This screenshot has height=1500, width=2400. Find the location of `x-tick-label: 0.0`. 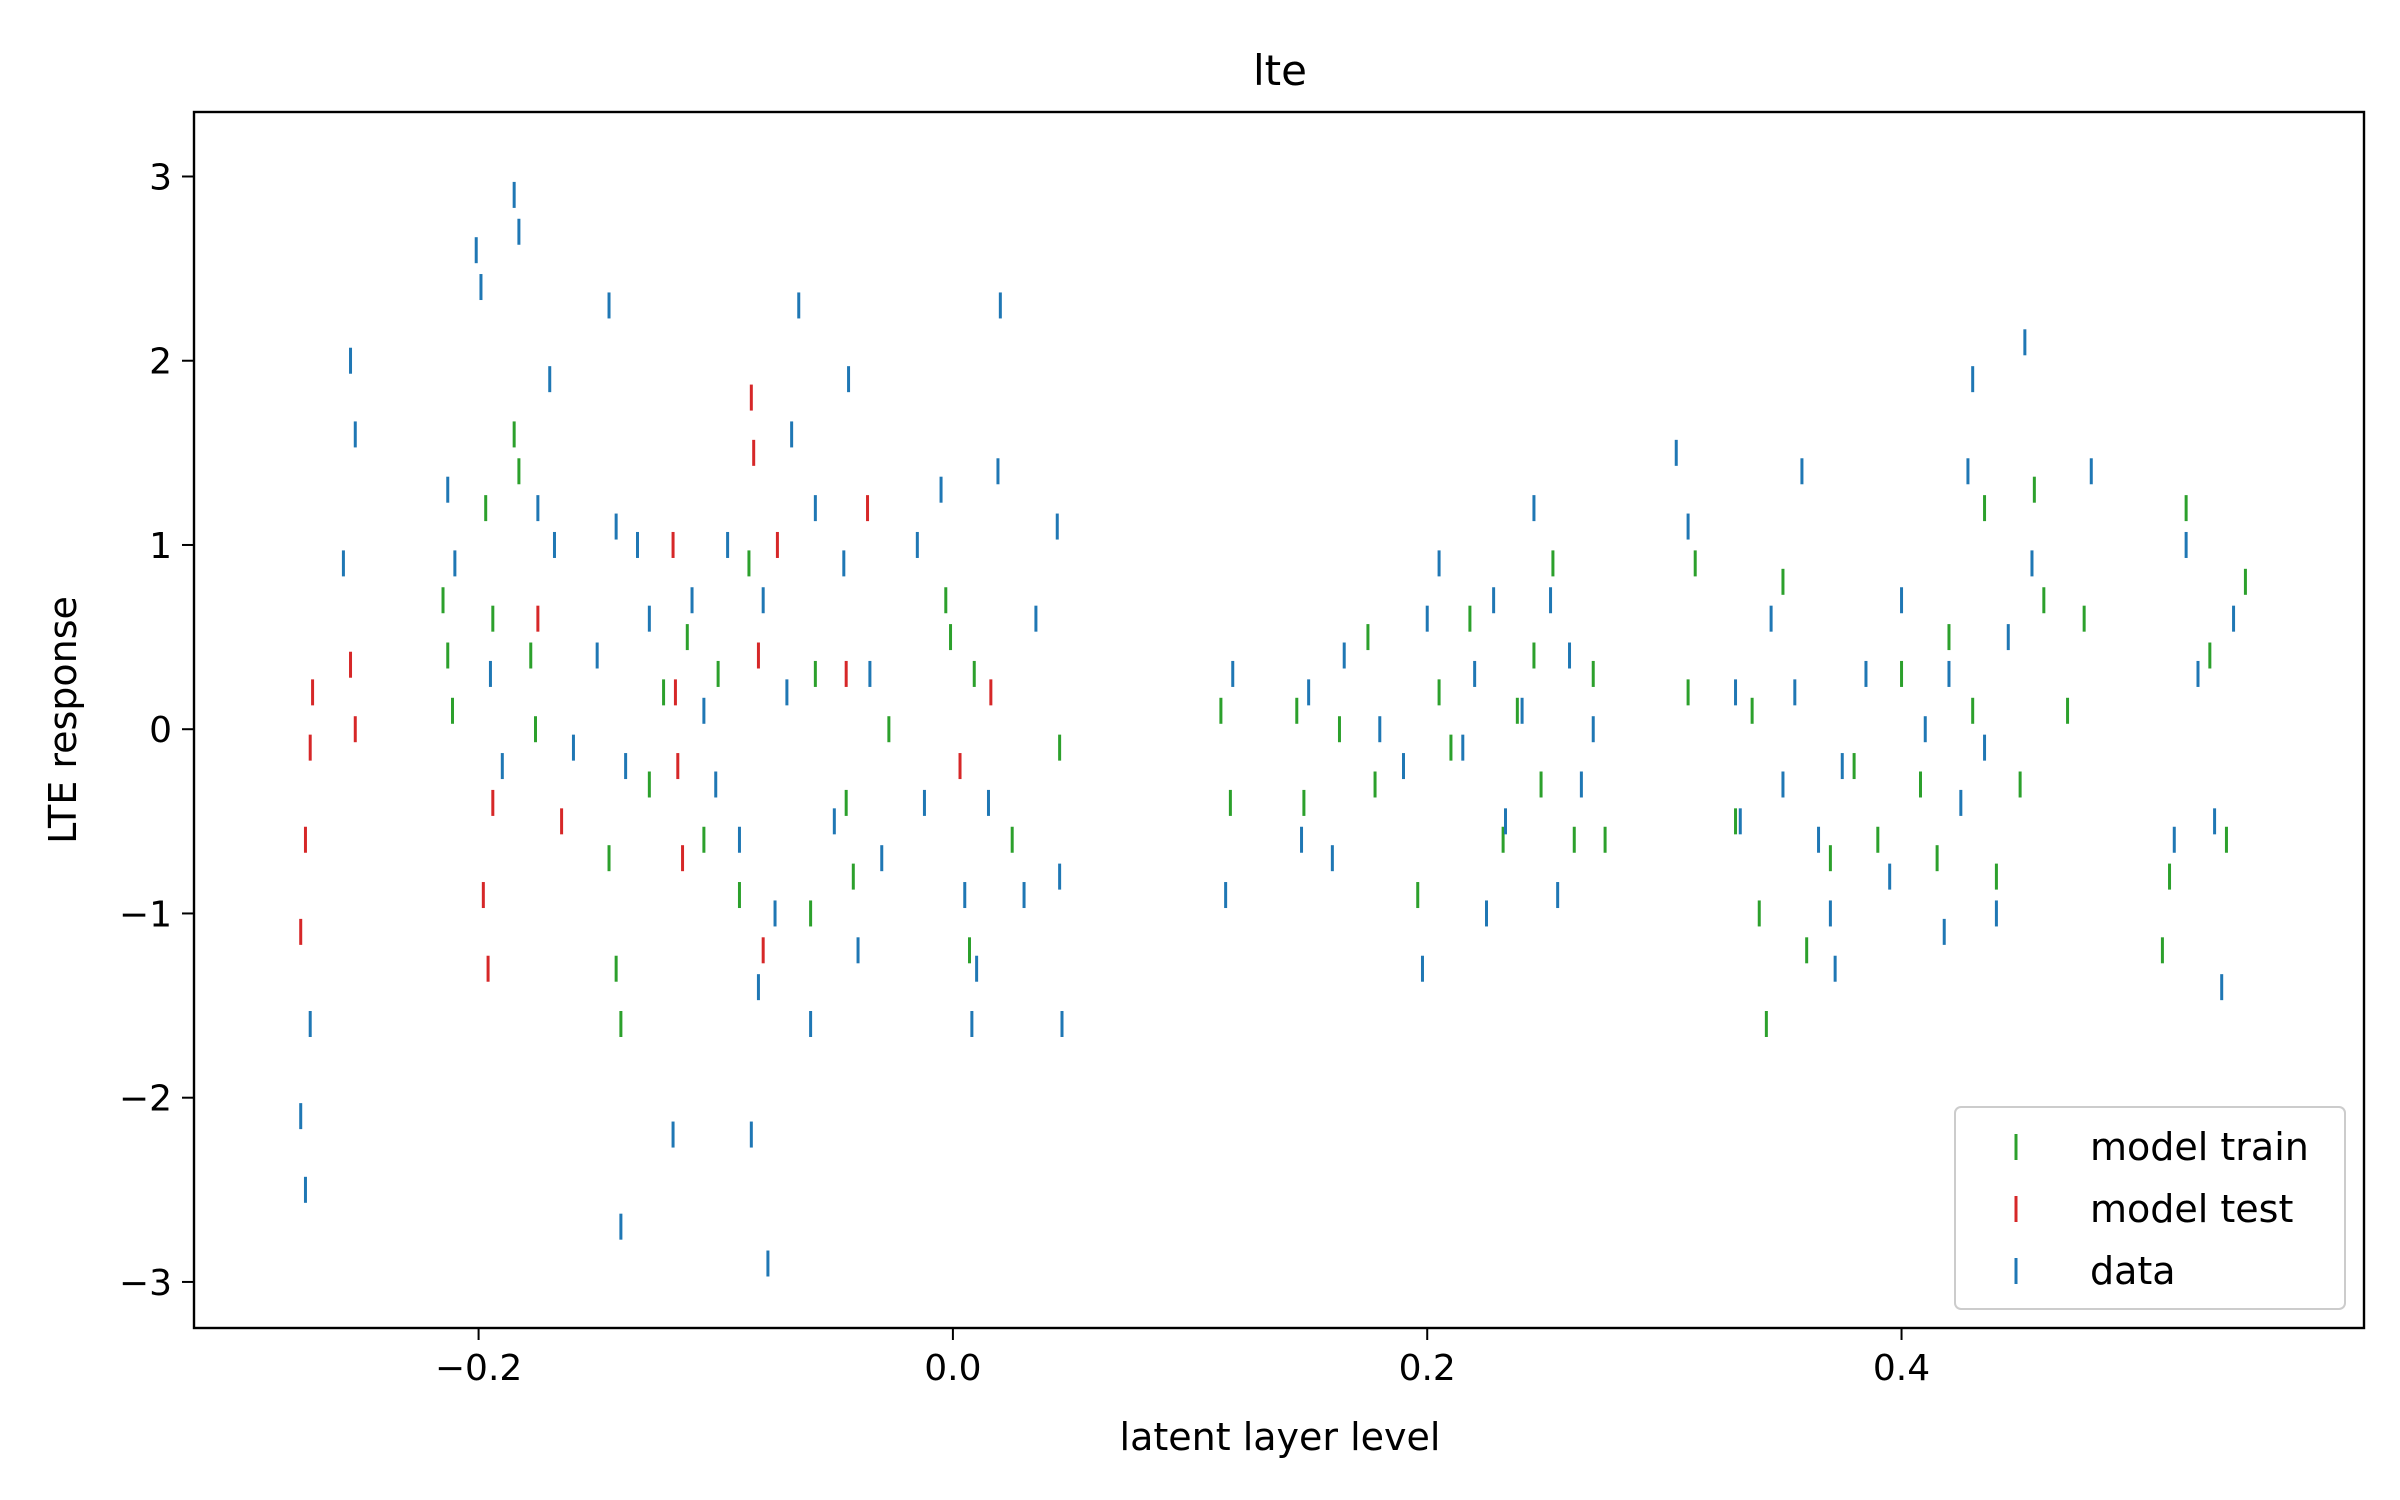

x-tick-label: 0.0 is located at coordinates (952, 1368).